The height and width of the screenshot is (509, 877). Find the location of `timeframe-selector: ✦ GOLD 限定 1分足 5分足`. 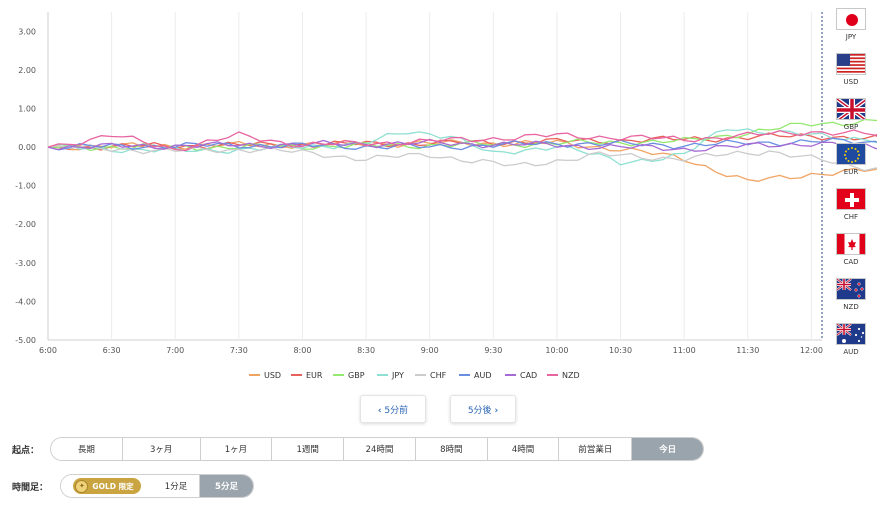

timeframe-selector: ✦ GOLD 限定 1分足 5分足 is located at coordinates (157, 486).